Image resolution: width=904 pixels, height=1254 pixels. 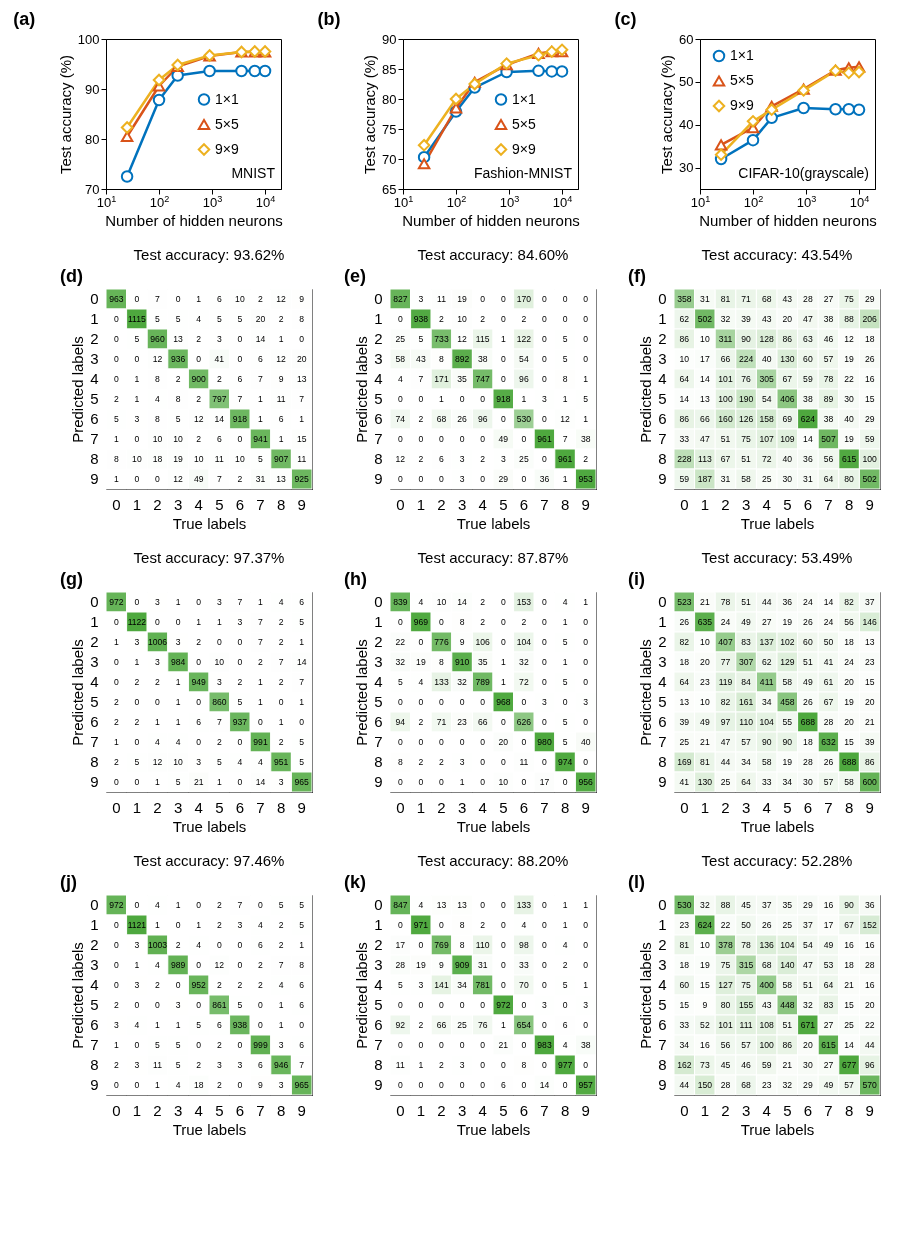 What do you see at coordinates (240, 1110) in the screenshot?
I see `x-tick-label: 6` at bounding box center [240, 1110].